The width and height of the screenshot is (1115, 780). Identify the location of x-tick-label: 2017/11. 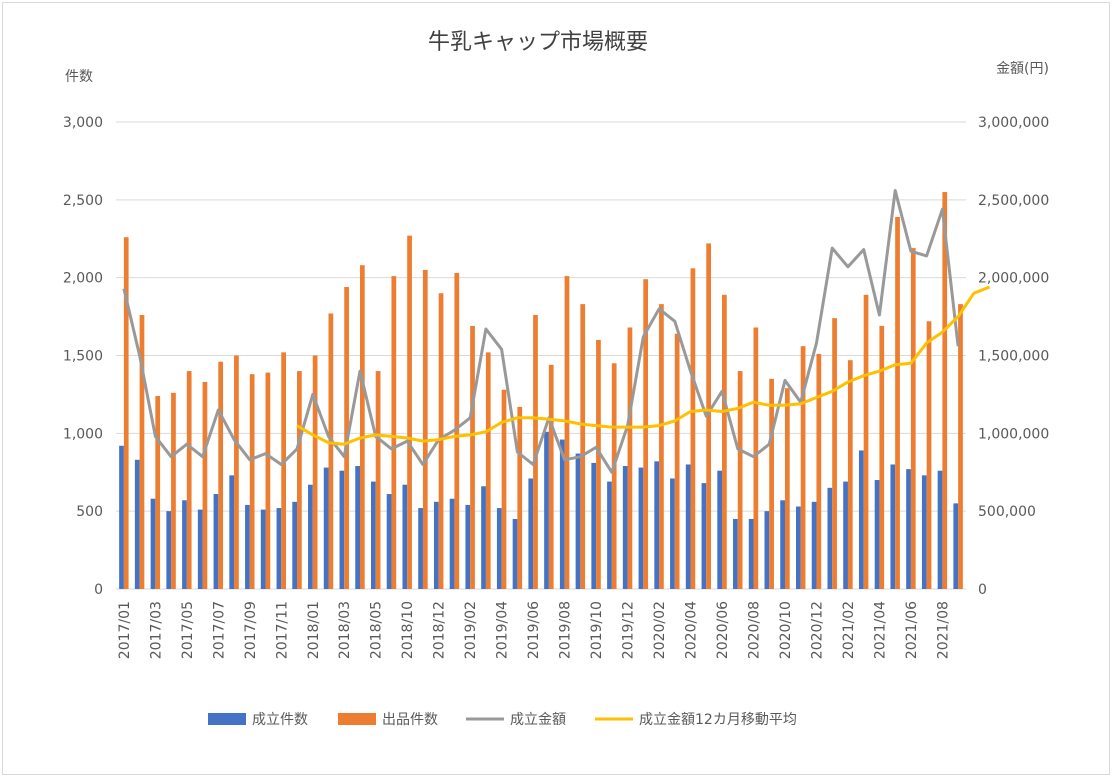
(282, 630).